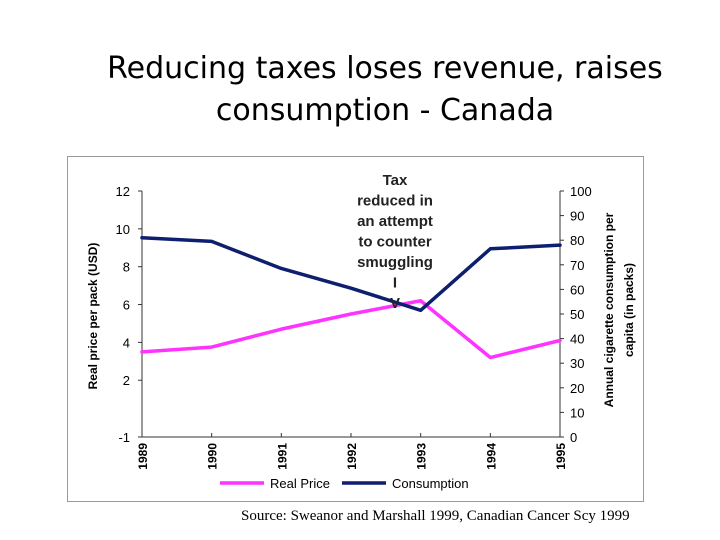 The width and height of the screenshot is (720, 540). What do you see at coordinates (609, 309) in the screenshot?
I see `right-y-axis-title-line: Annual cigarette consumption per` at bounding box center [609, 309].